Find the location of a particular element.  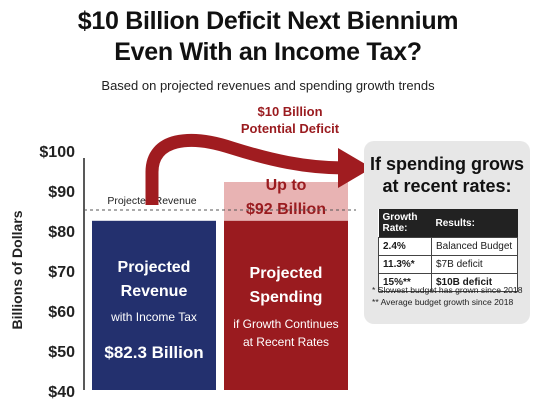

panel-heading-line: at recent rates: is located at coordinates (447, 186).